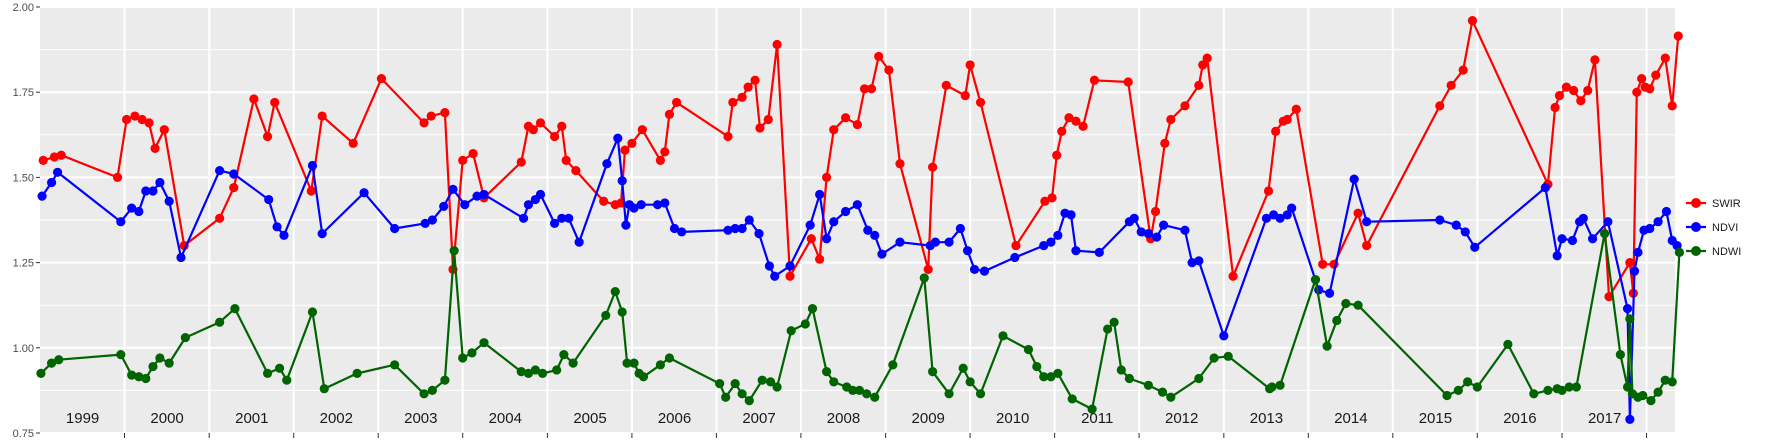 This screenshot has width=1773, height=447. What do you see at coordinates (166, 418) in the screenshot?
I see `year-label: 2000` at bounding box center [166, 418].